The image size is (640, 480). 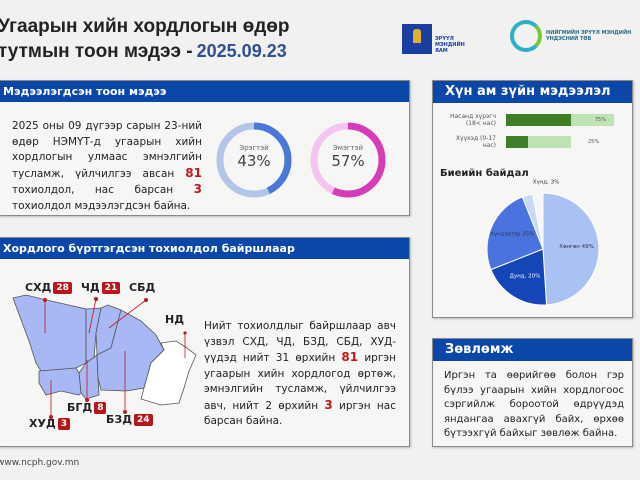 I want to click on male-donut, so click(x=254, y=160).